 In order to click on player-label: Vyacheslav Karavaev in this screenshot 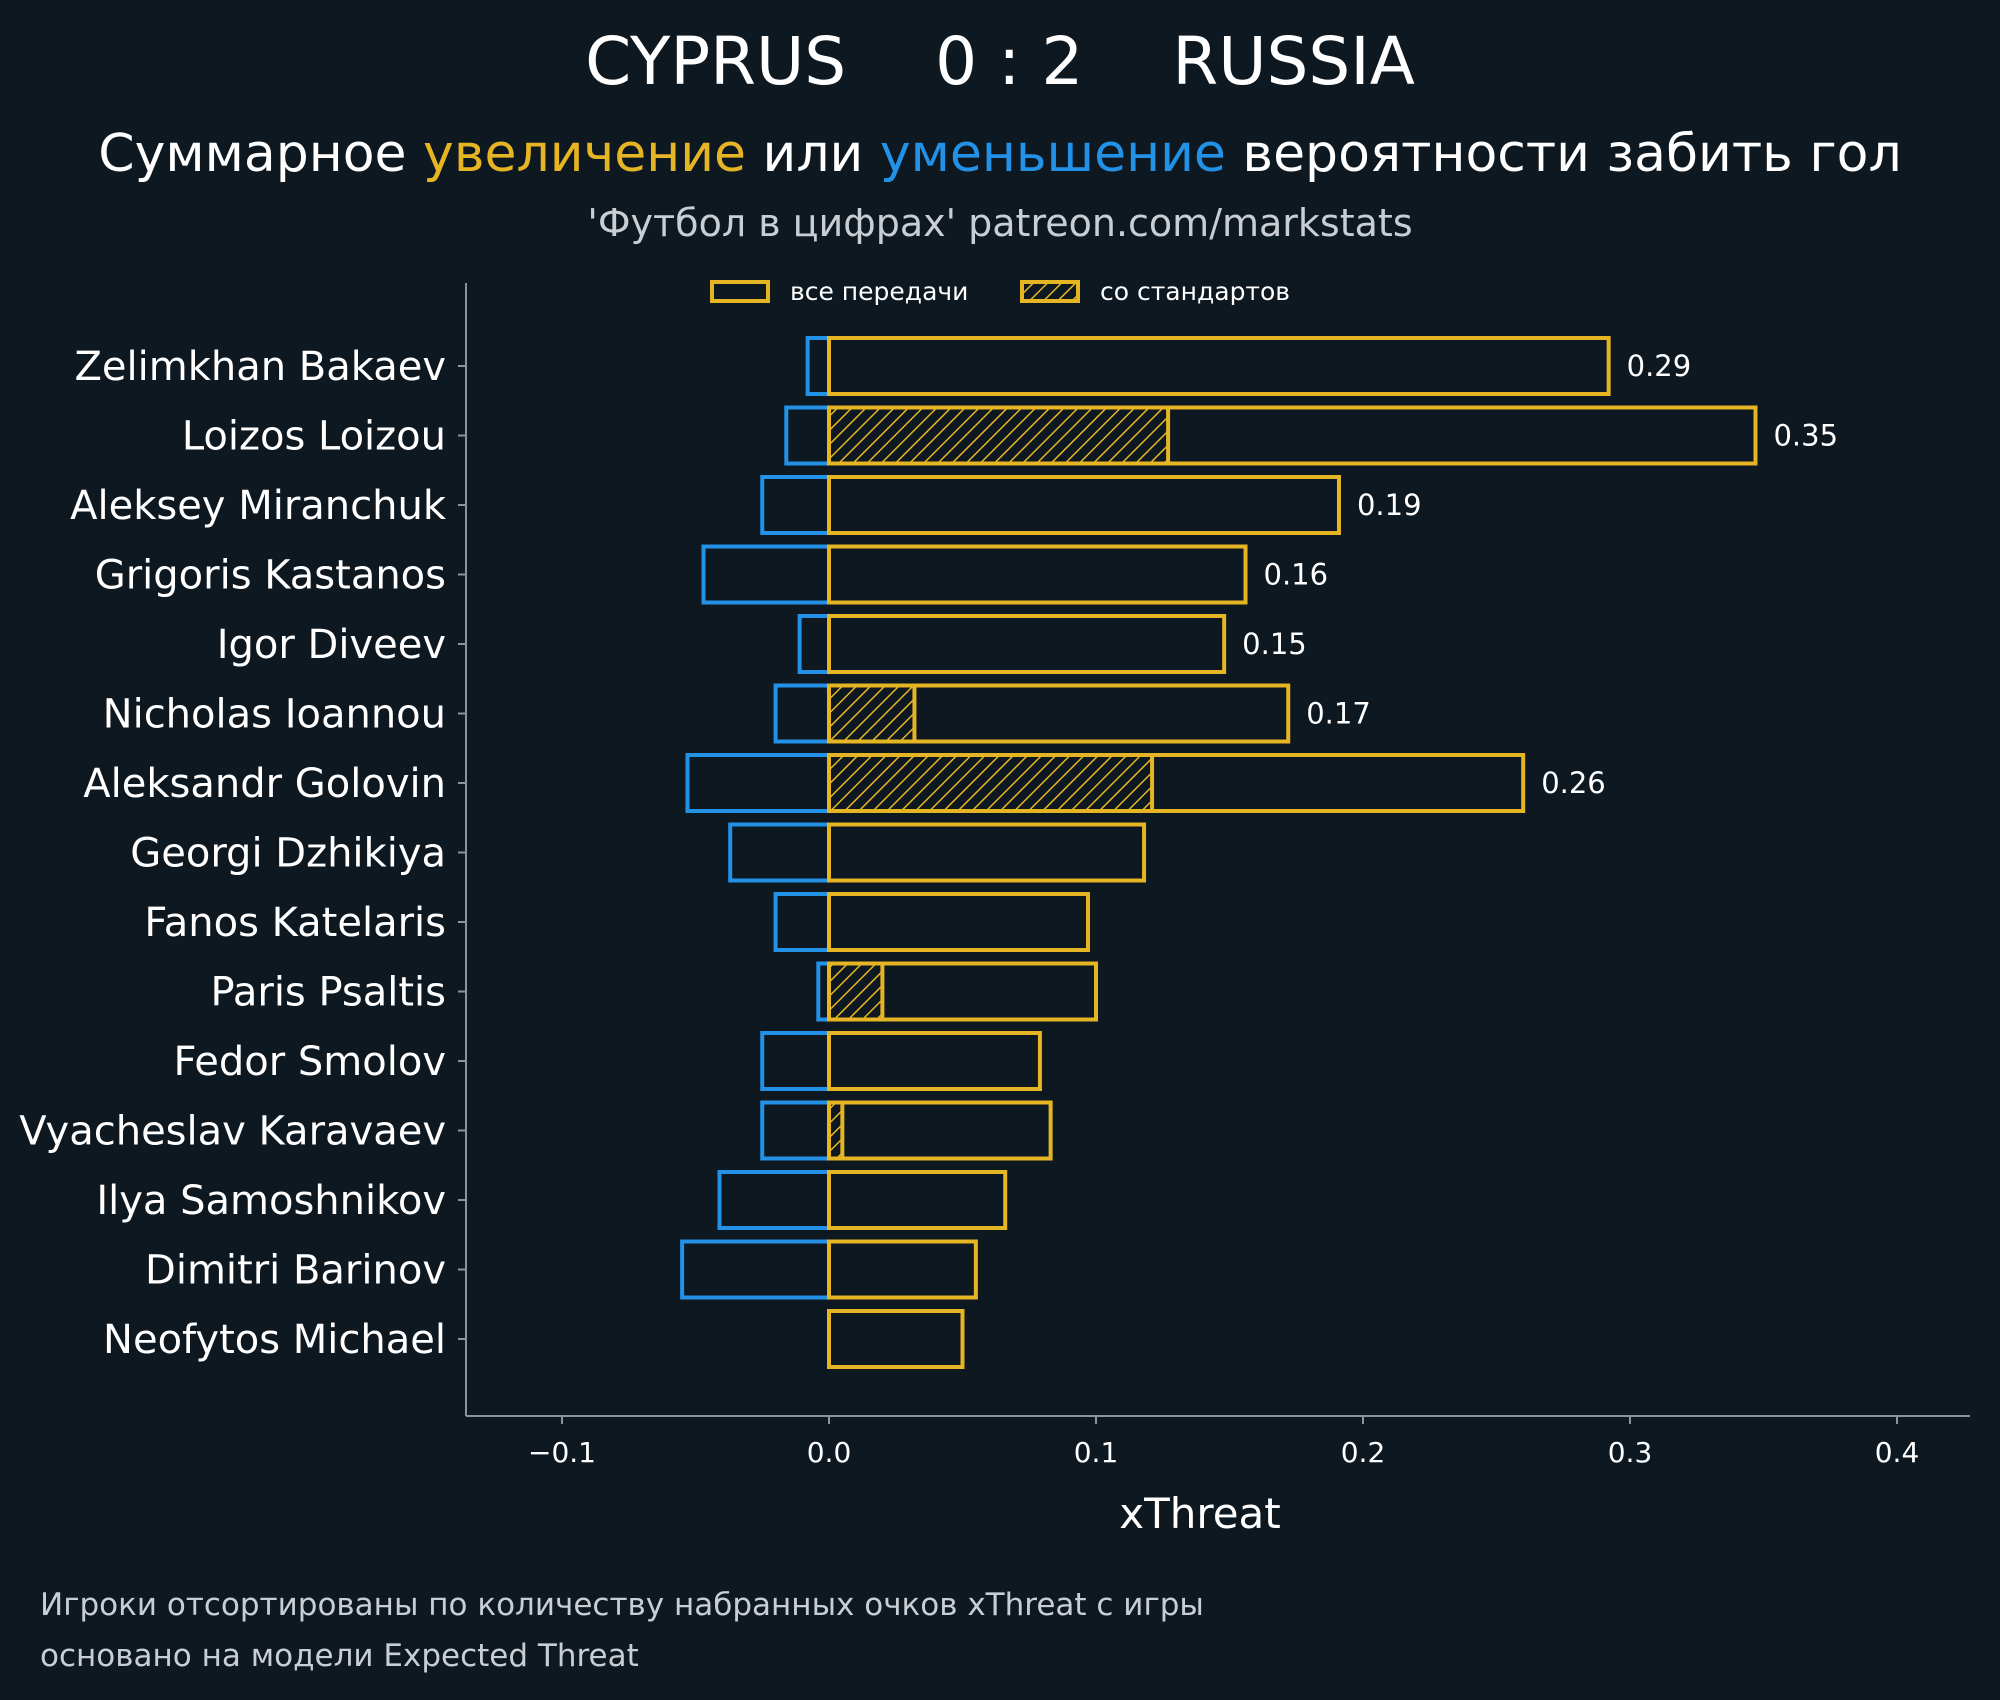, I will do `click(232, 1132)`.